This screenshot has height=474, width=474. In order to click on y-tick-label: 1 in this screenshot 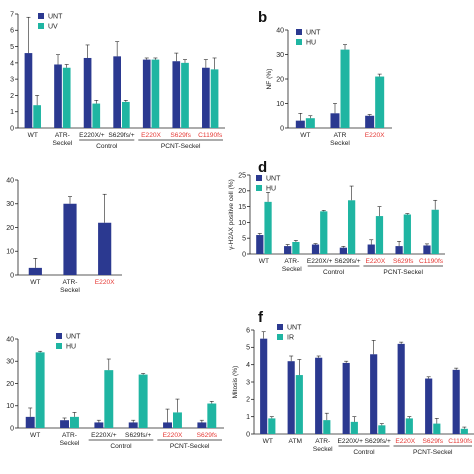, I will do `click(12, 112)`.